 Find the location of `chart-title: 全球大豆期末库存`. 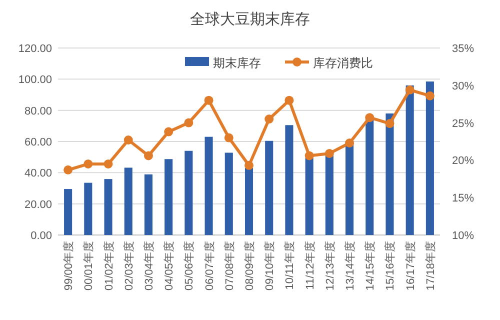

chart-title: 全球大豆期末库存 is located at coordinates (250, 19).